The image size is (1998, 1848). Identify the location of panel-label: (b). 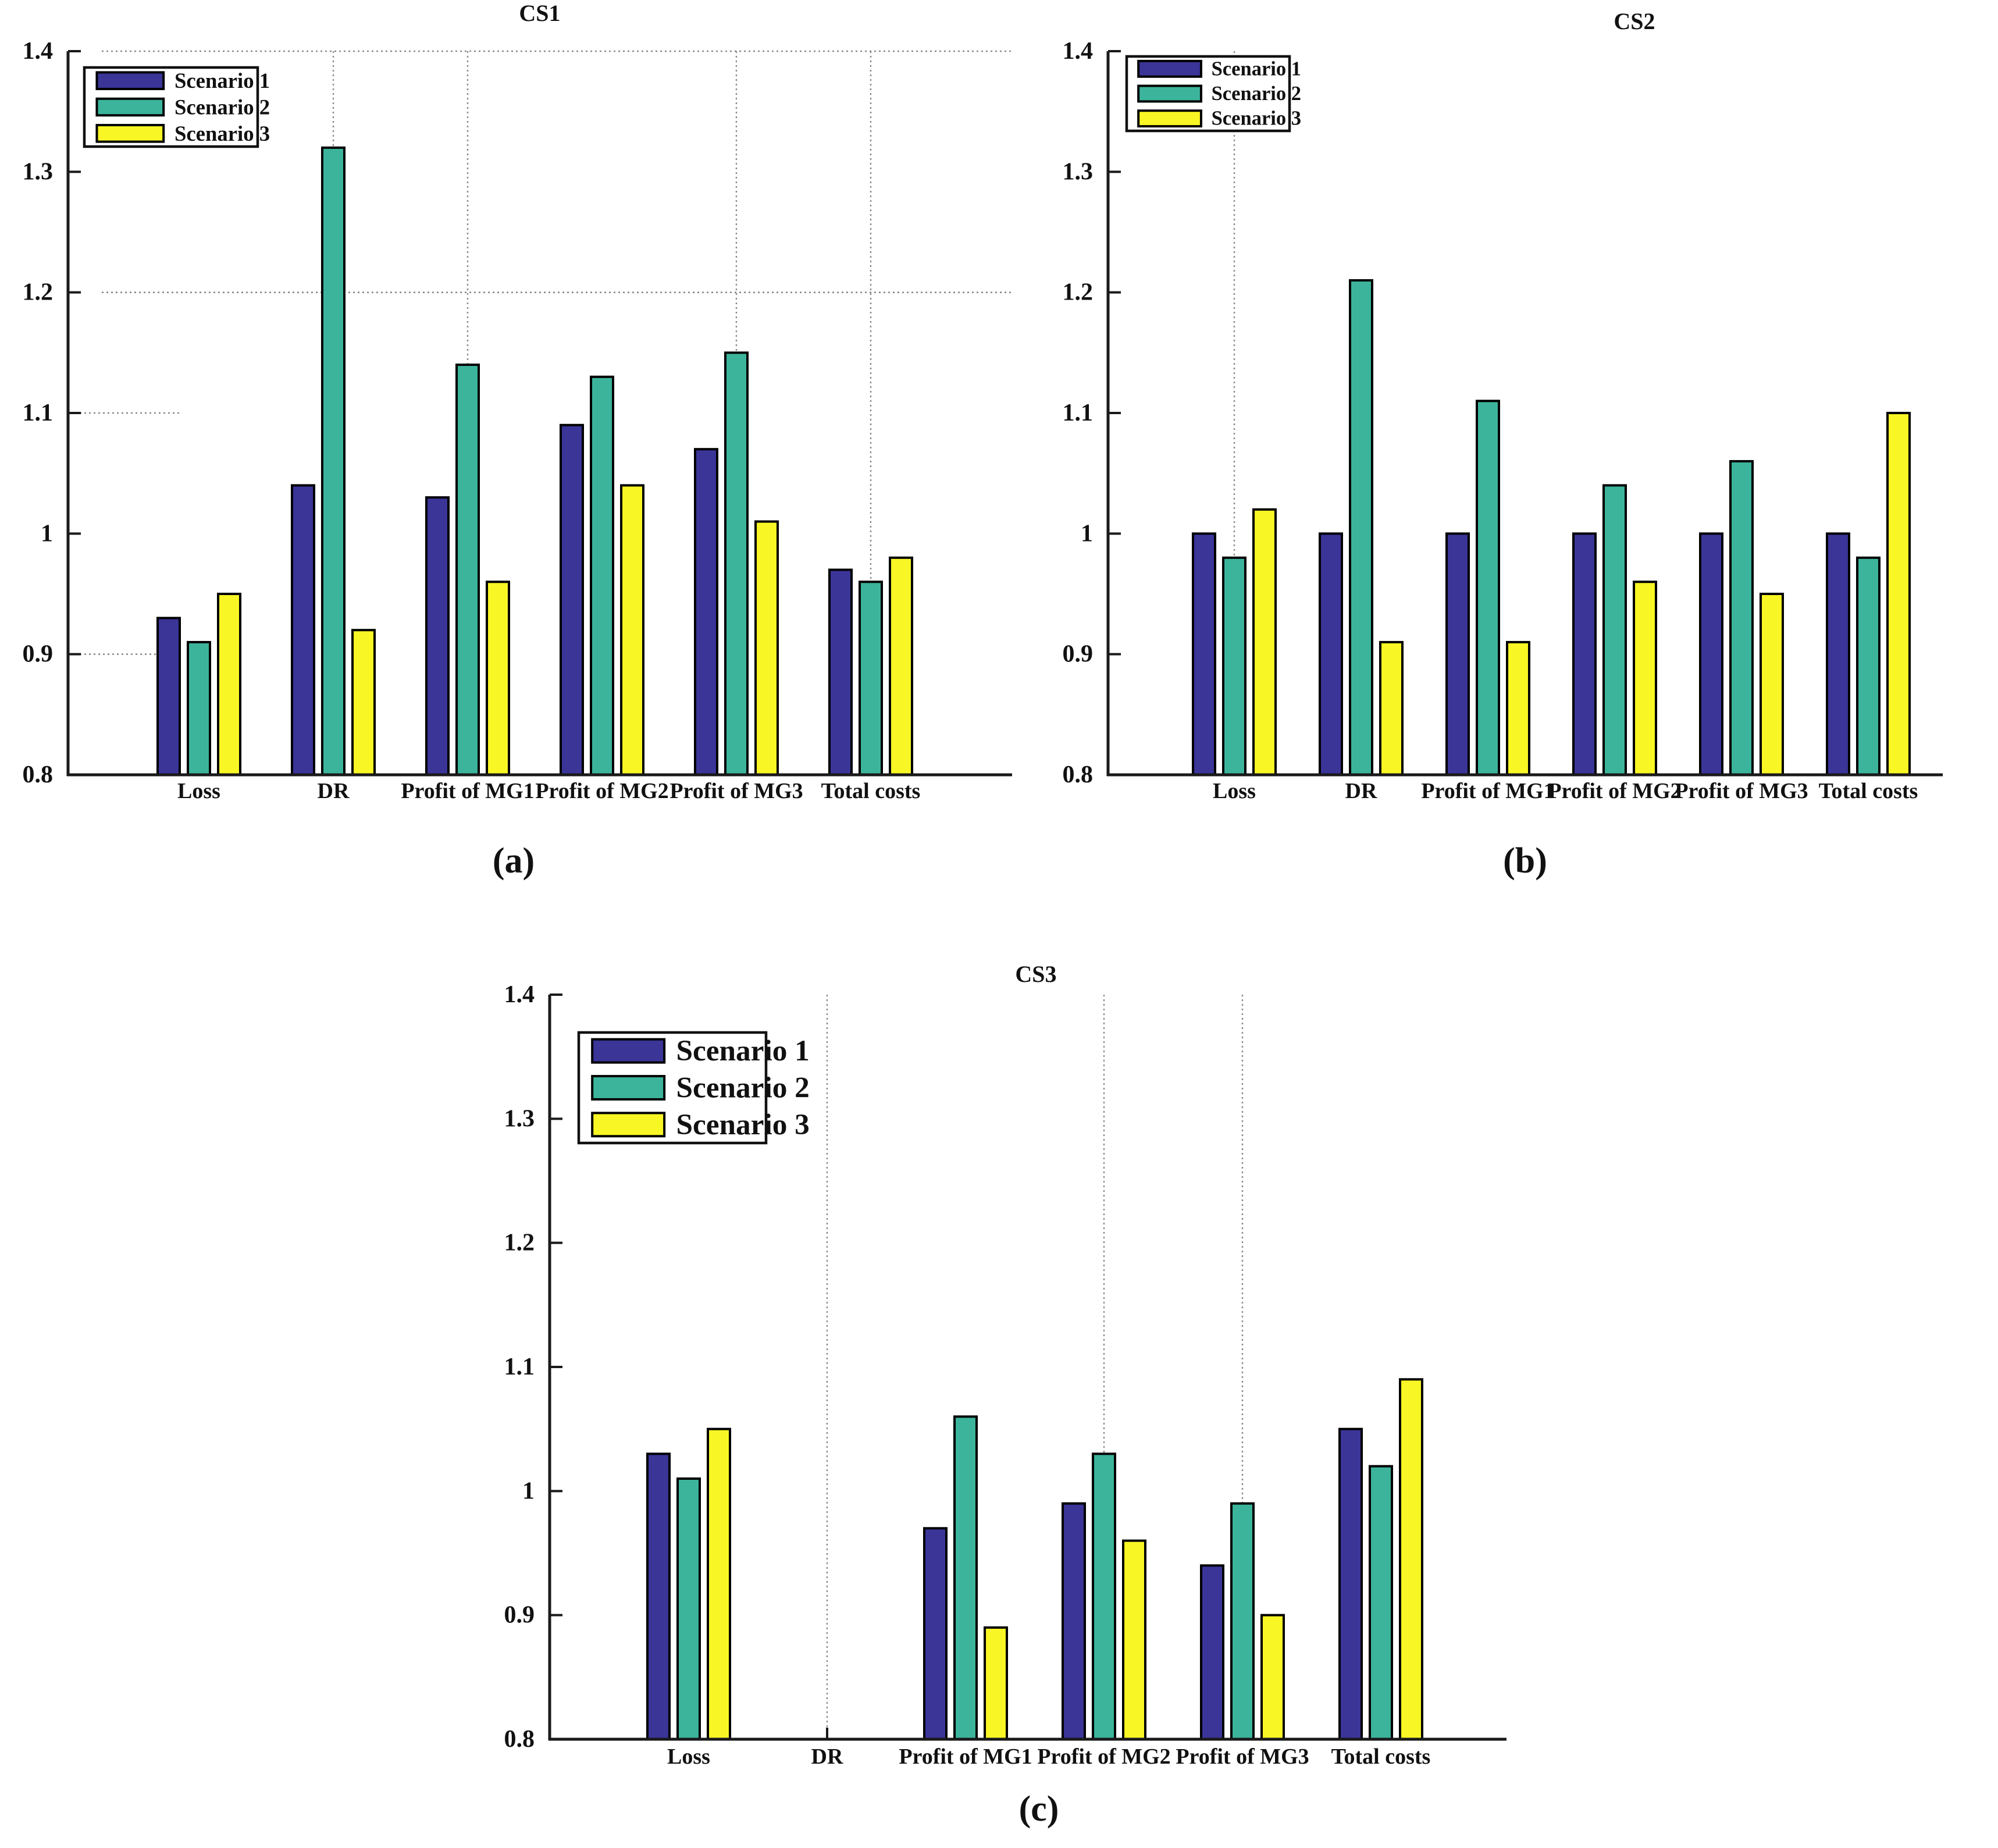
(1525, 861).